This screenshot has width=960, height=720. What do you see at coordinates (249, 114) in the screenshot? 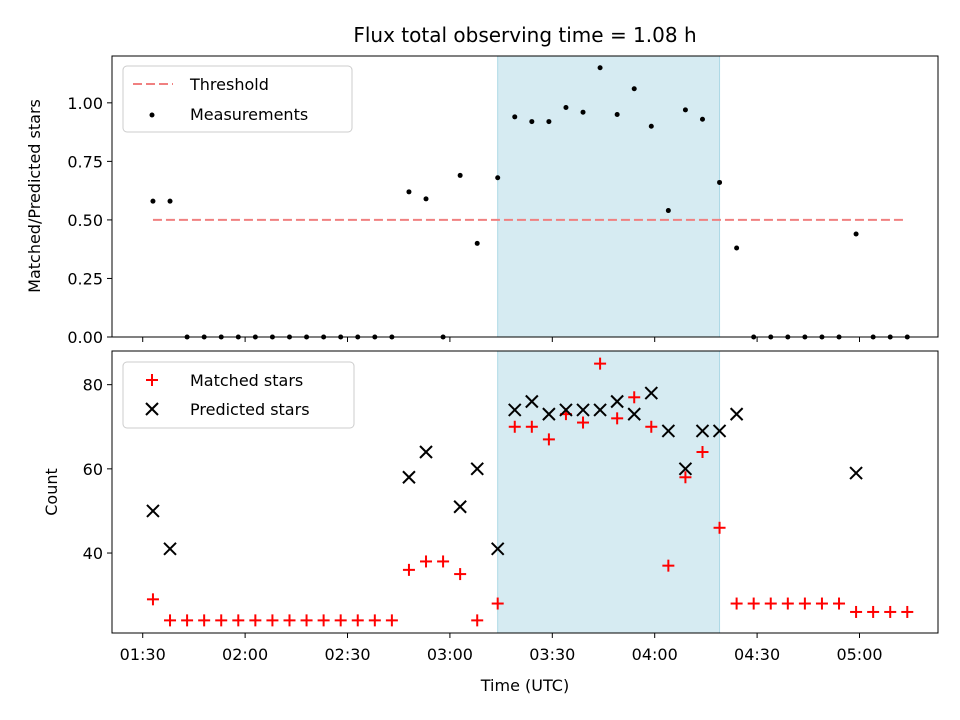
I see `legend-measurements-label: Measurements` at bounding box center [249, 114].